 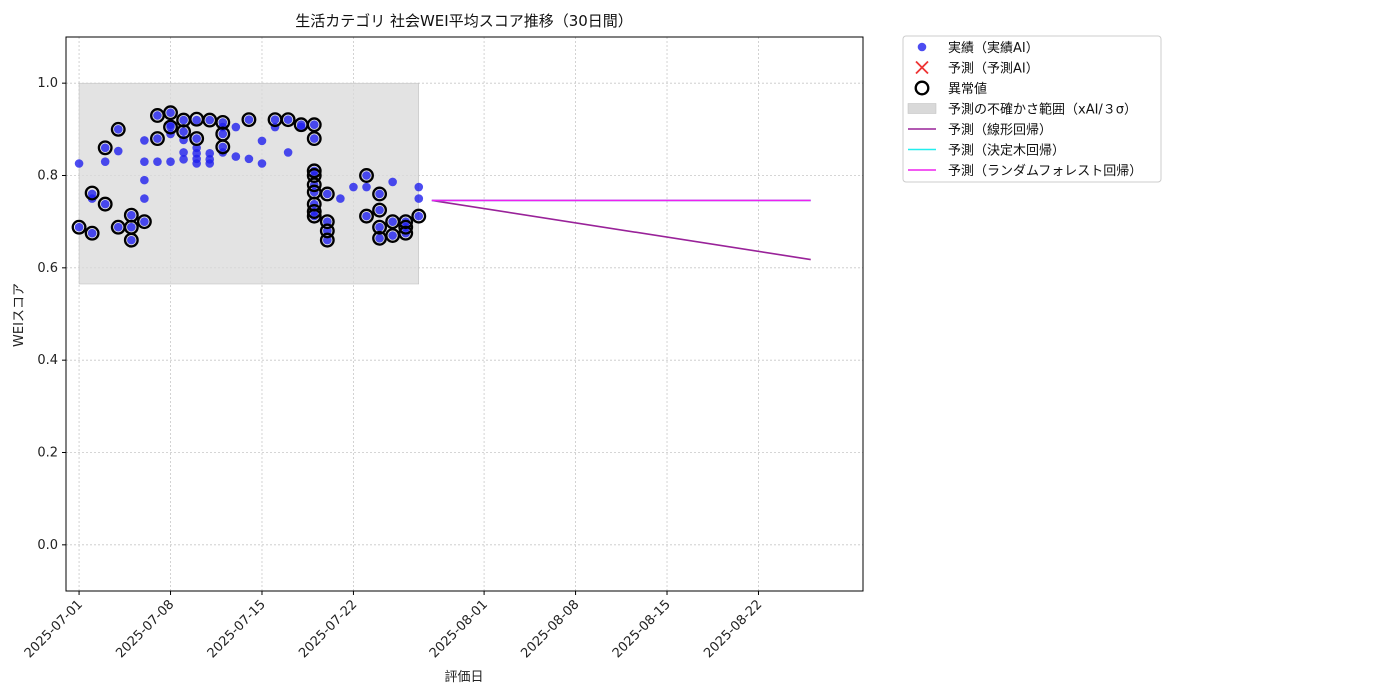 I want to click on y-tick-label: 0.6, so click(x=47, y=268).